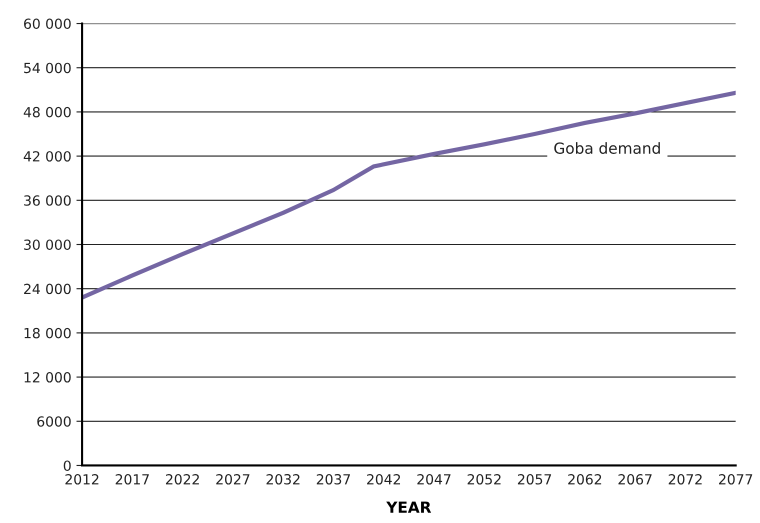  Describe the element at coordinates (283, 479) in the screenshot. I see `x-tick-label: 2032` at that location.